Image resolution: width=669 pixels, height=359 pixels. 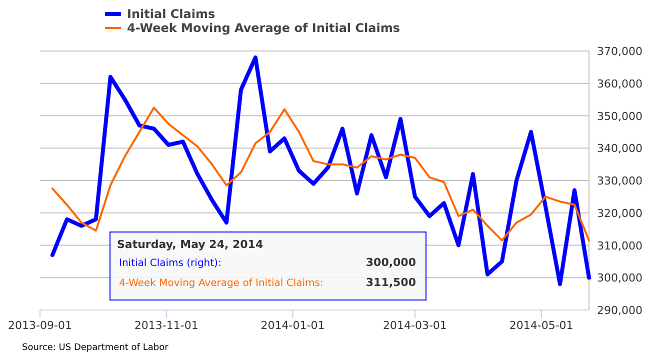 What do you see at coordinates (619, 116) in the screenshot?
I see `y-tick-label: 350,000` at bounding box center [619, 116].